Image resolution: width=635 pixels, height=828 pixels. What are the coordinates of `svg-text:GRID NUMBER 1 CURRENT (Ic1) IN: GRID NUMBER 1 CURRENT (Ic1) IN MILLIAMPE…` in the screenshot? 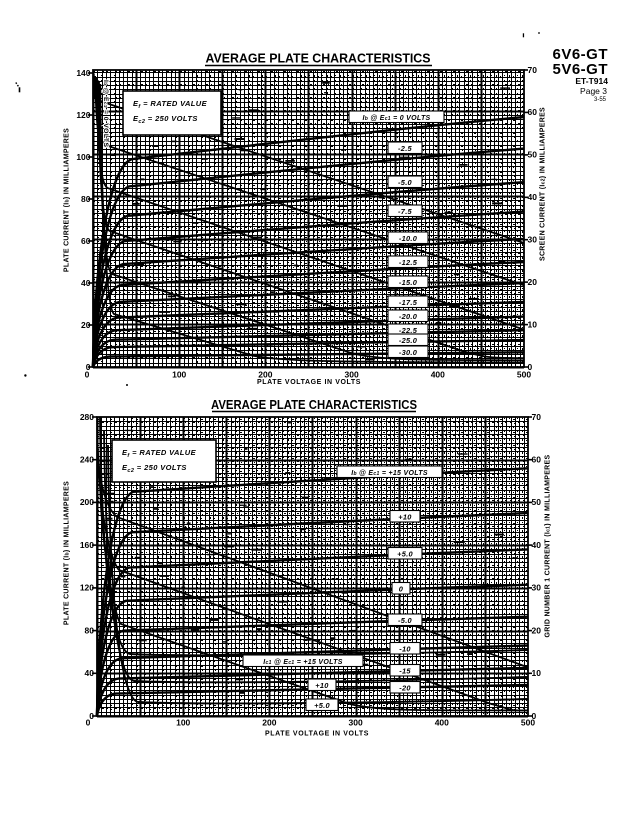 It's located at (548, 545).